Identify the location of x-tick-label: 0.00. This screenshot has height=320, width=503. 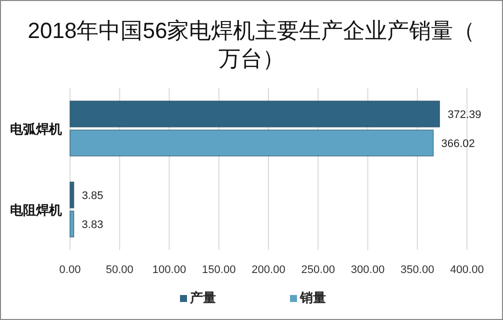
(70, 270).